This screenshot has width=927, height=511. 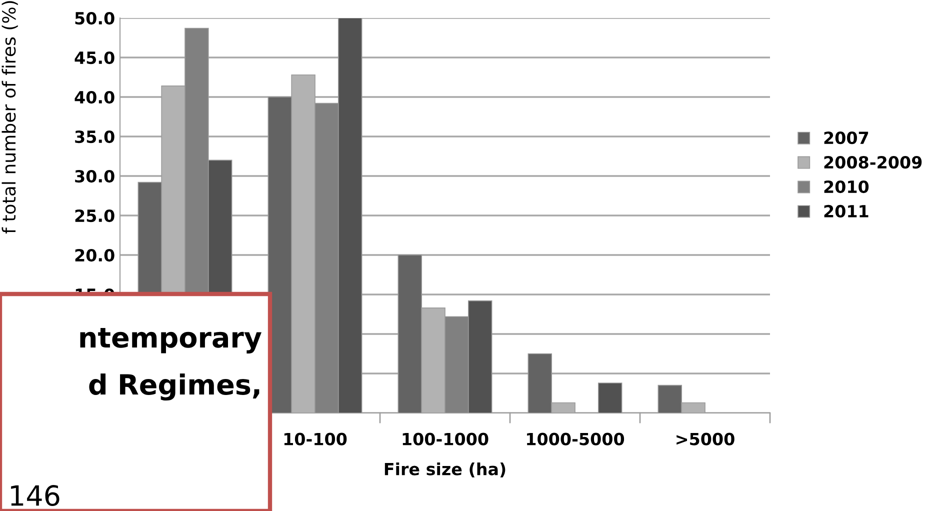 What do you see at coordinates (873, 162) in the screenshot?
I see `legend-label: 2008-2009` at bounding box center [873, 162].